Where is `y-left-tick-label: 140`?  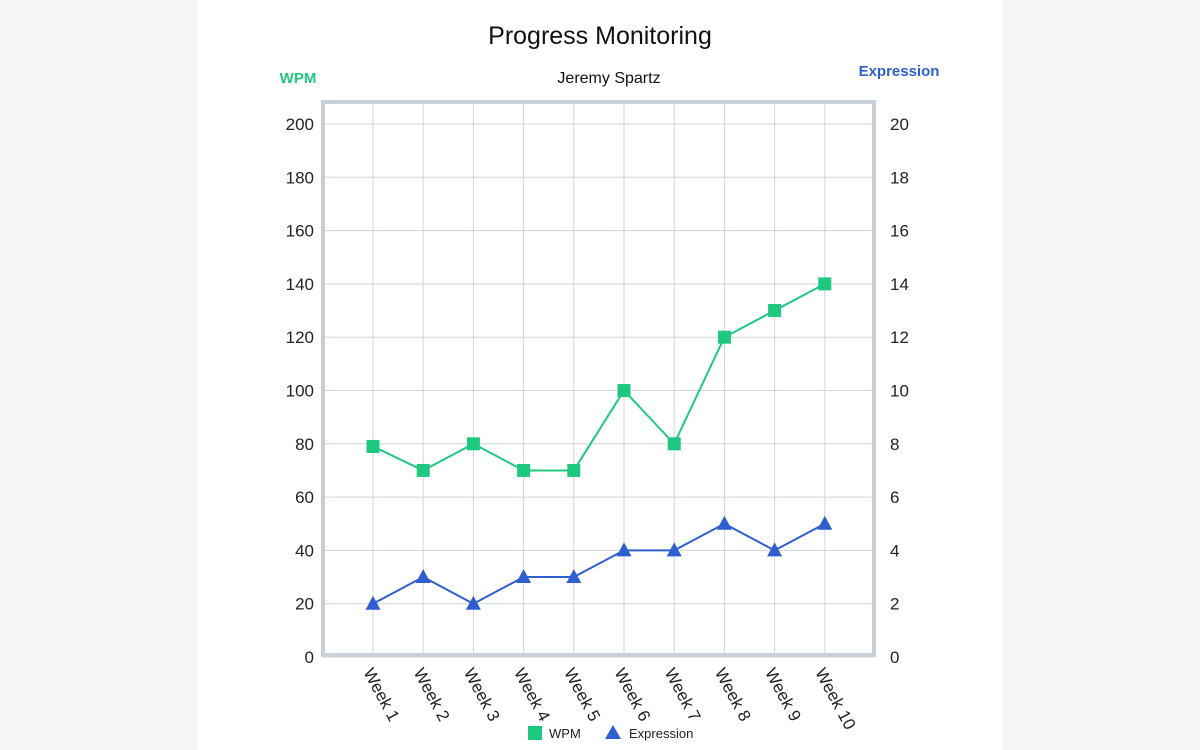
y-left-tick-label: 140 is located at coordinates (300, 284).